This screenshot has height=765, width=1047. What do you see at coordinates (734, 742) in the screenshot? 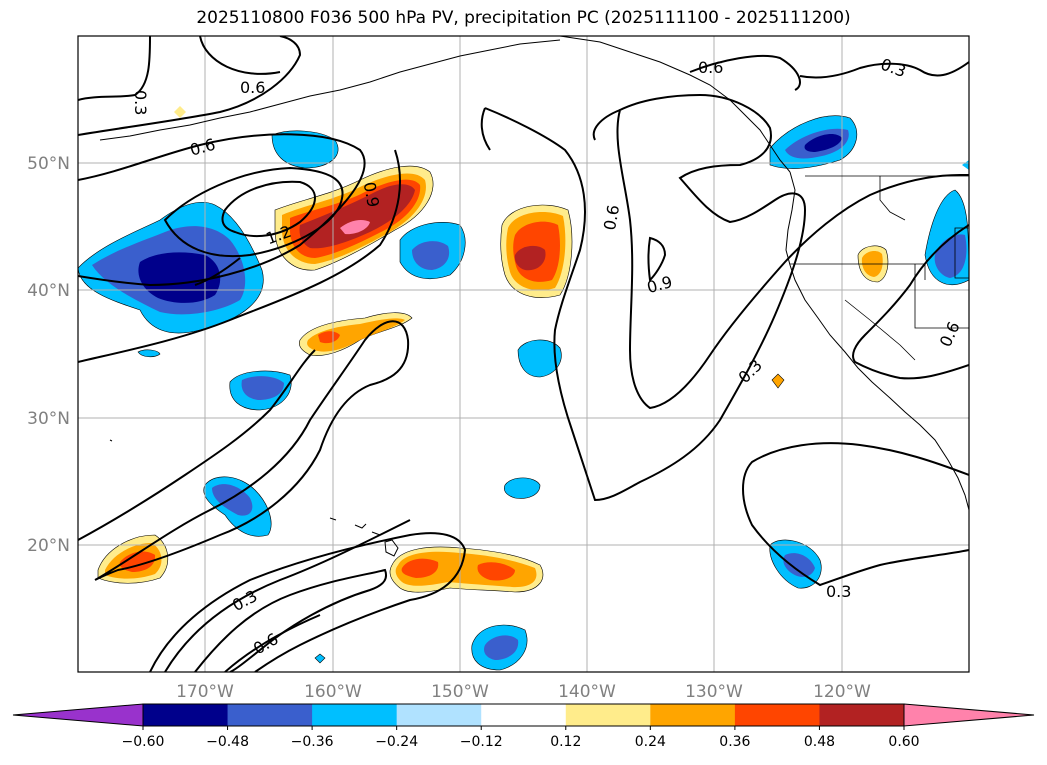
I see `colorbar-tick-label: 0.36` at bounding box center [734, 742].